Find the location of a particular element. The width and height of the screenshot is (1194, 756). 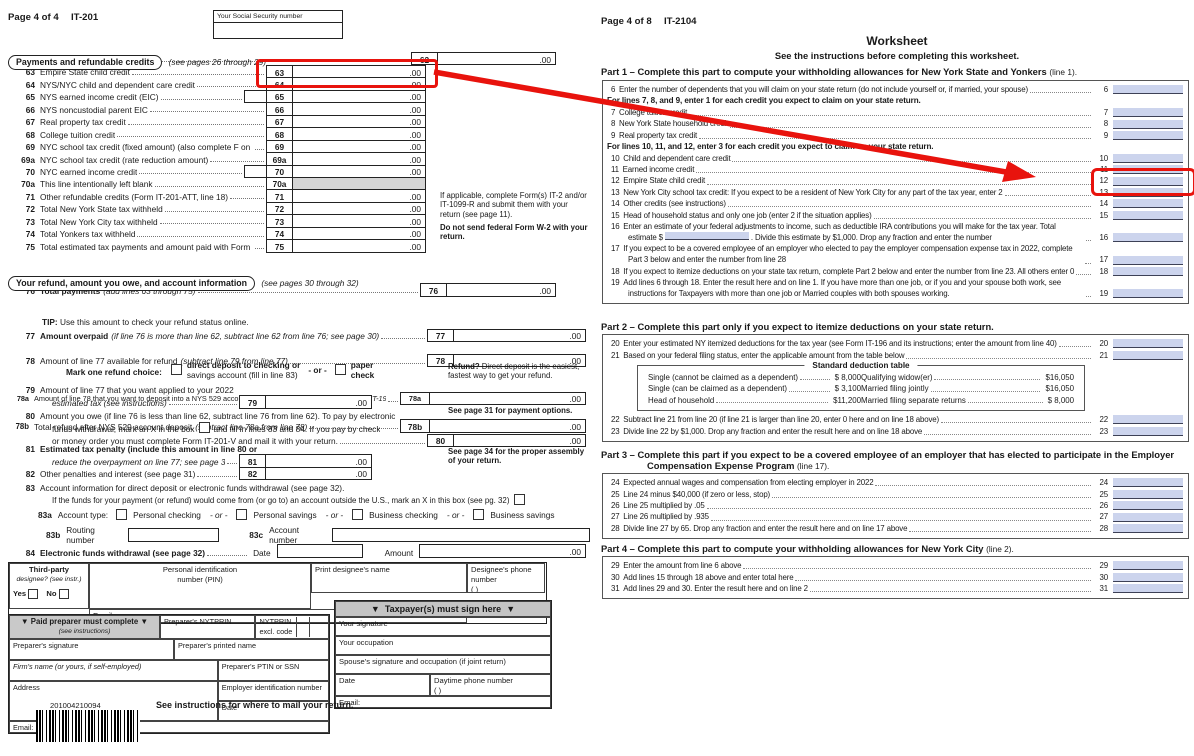

account-type-personal-checking-checkbox is located at coordinates (122, 514).